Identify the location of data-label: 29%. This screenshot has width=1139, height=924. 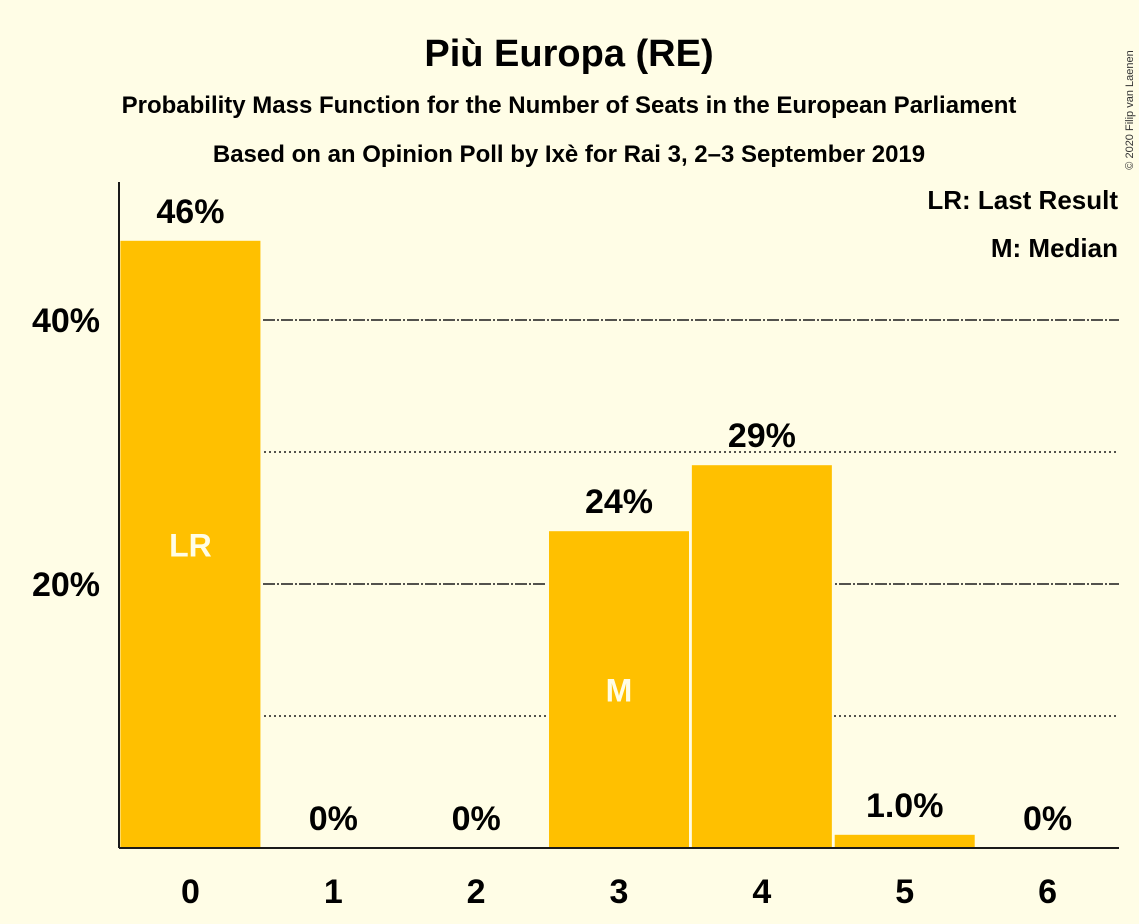
(762, 436).